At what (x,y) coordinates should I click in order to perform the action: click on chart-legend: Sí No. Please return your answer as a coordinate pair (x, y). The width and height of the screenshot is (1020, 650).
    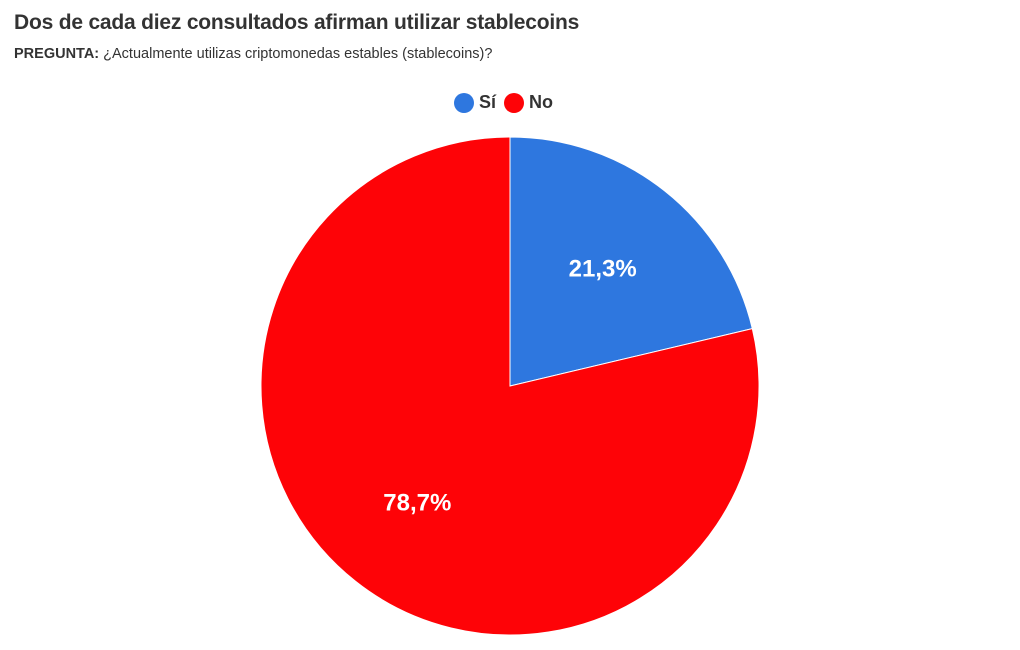
    Looking at the image, I should click on (503, 102).